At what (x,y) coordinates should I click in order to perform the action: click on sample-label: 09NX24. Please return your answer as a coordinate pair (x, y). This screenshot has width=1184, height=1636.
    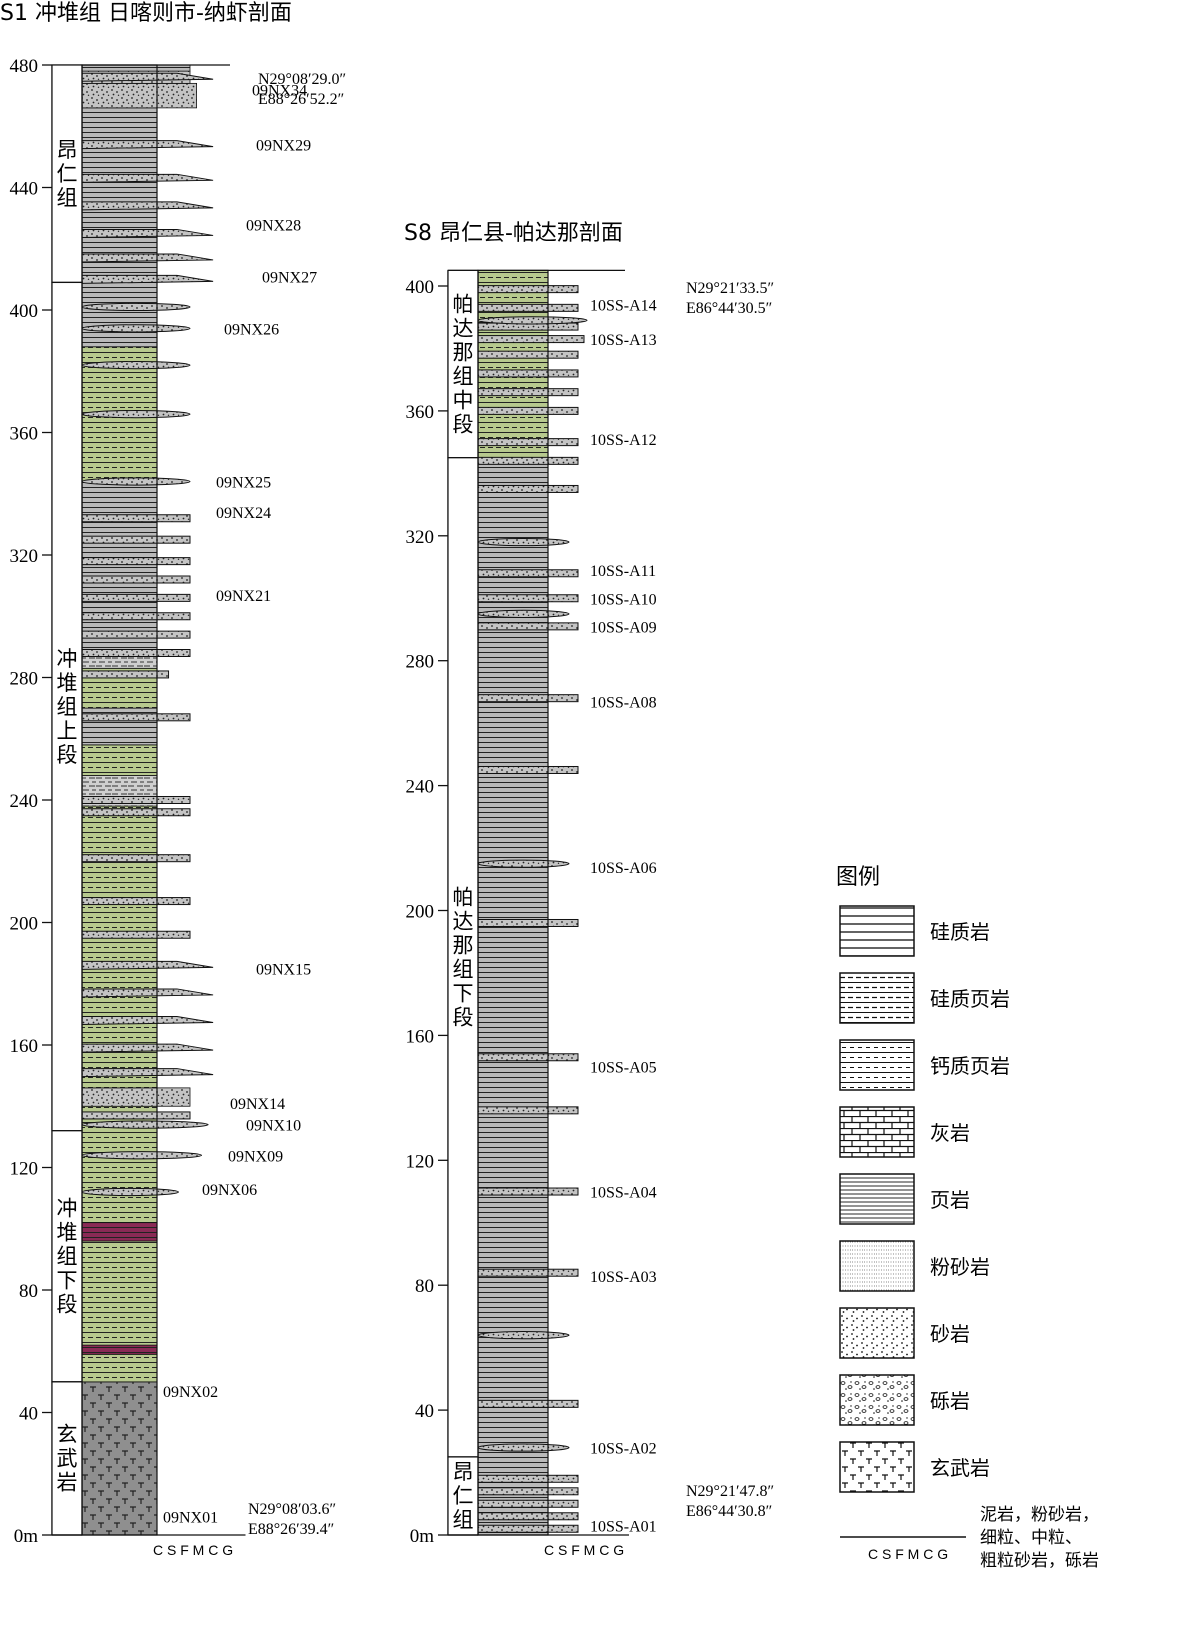
    Looking at the image, I should click on (243, 513).